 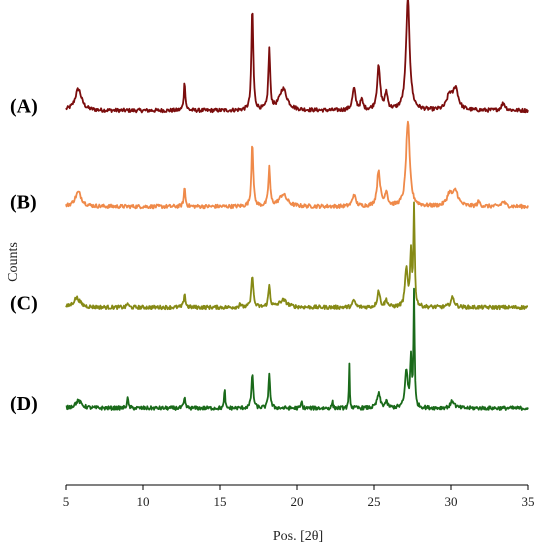 What do you see at coordinates (374, 501) in the screenshot?
I see `x-tick-label: 25` at bounding box center [374, 501].